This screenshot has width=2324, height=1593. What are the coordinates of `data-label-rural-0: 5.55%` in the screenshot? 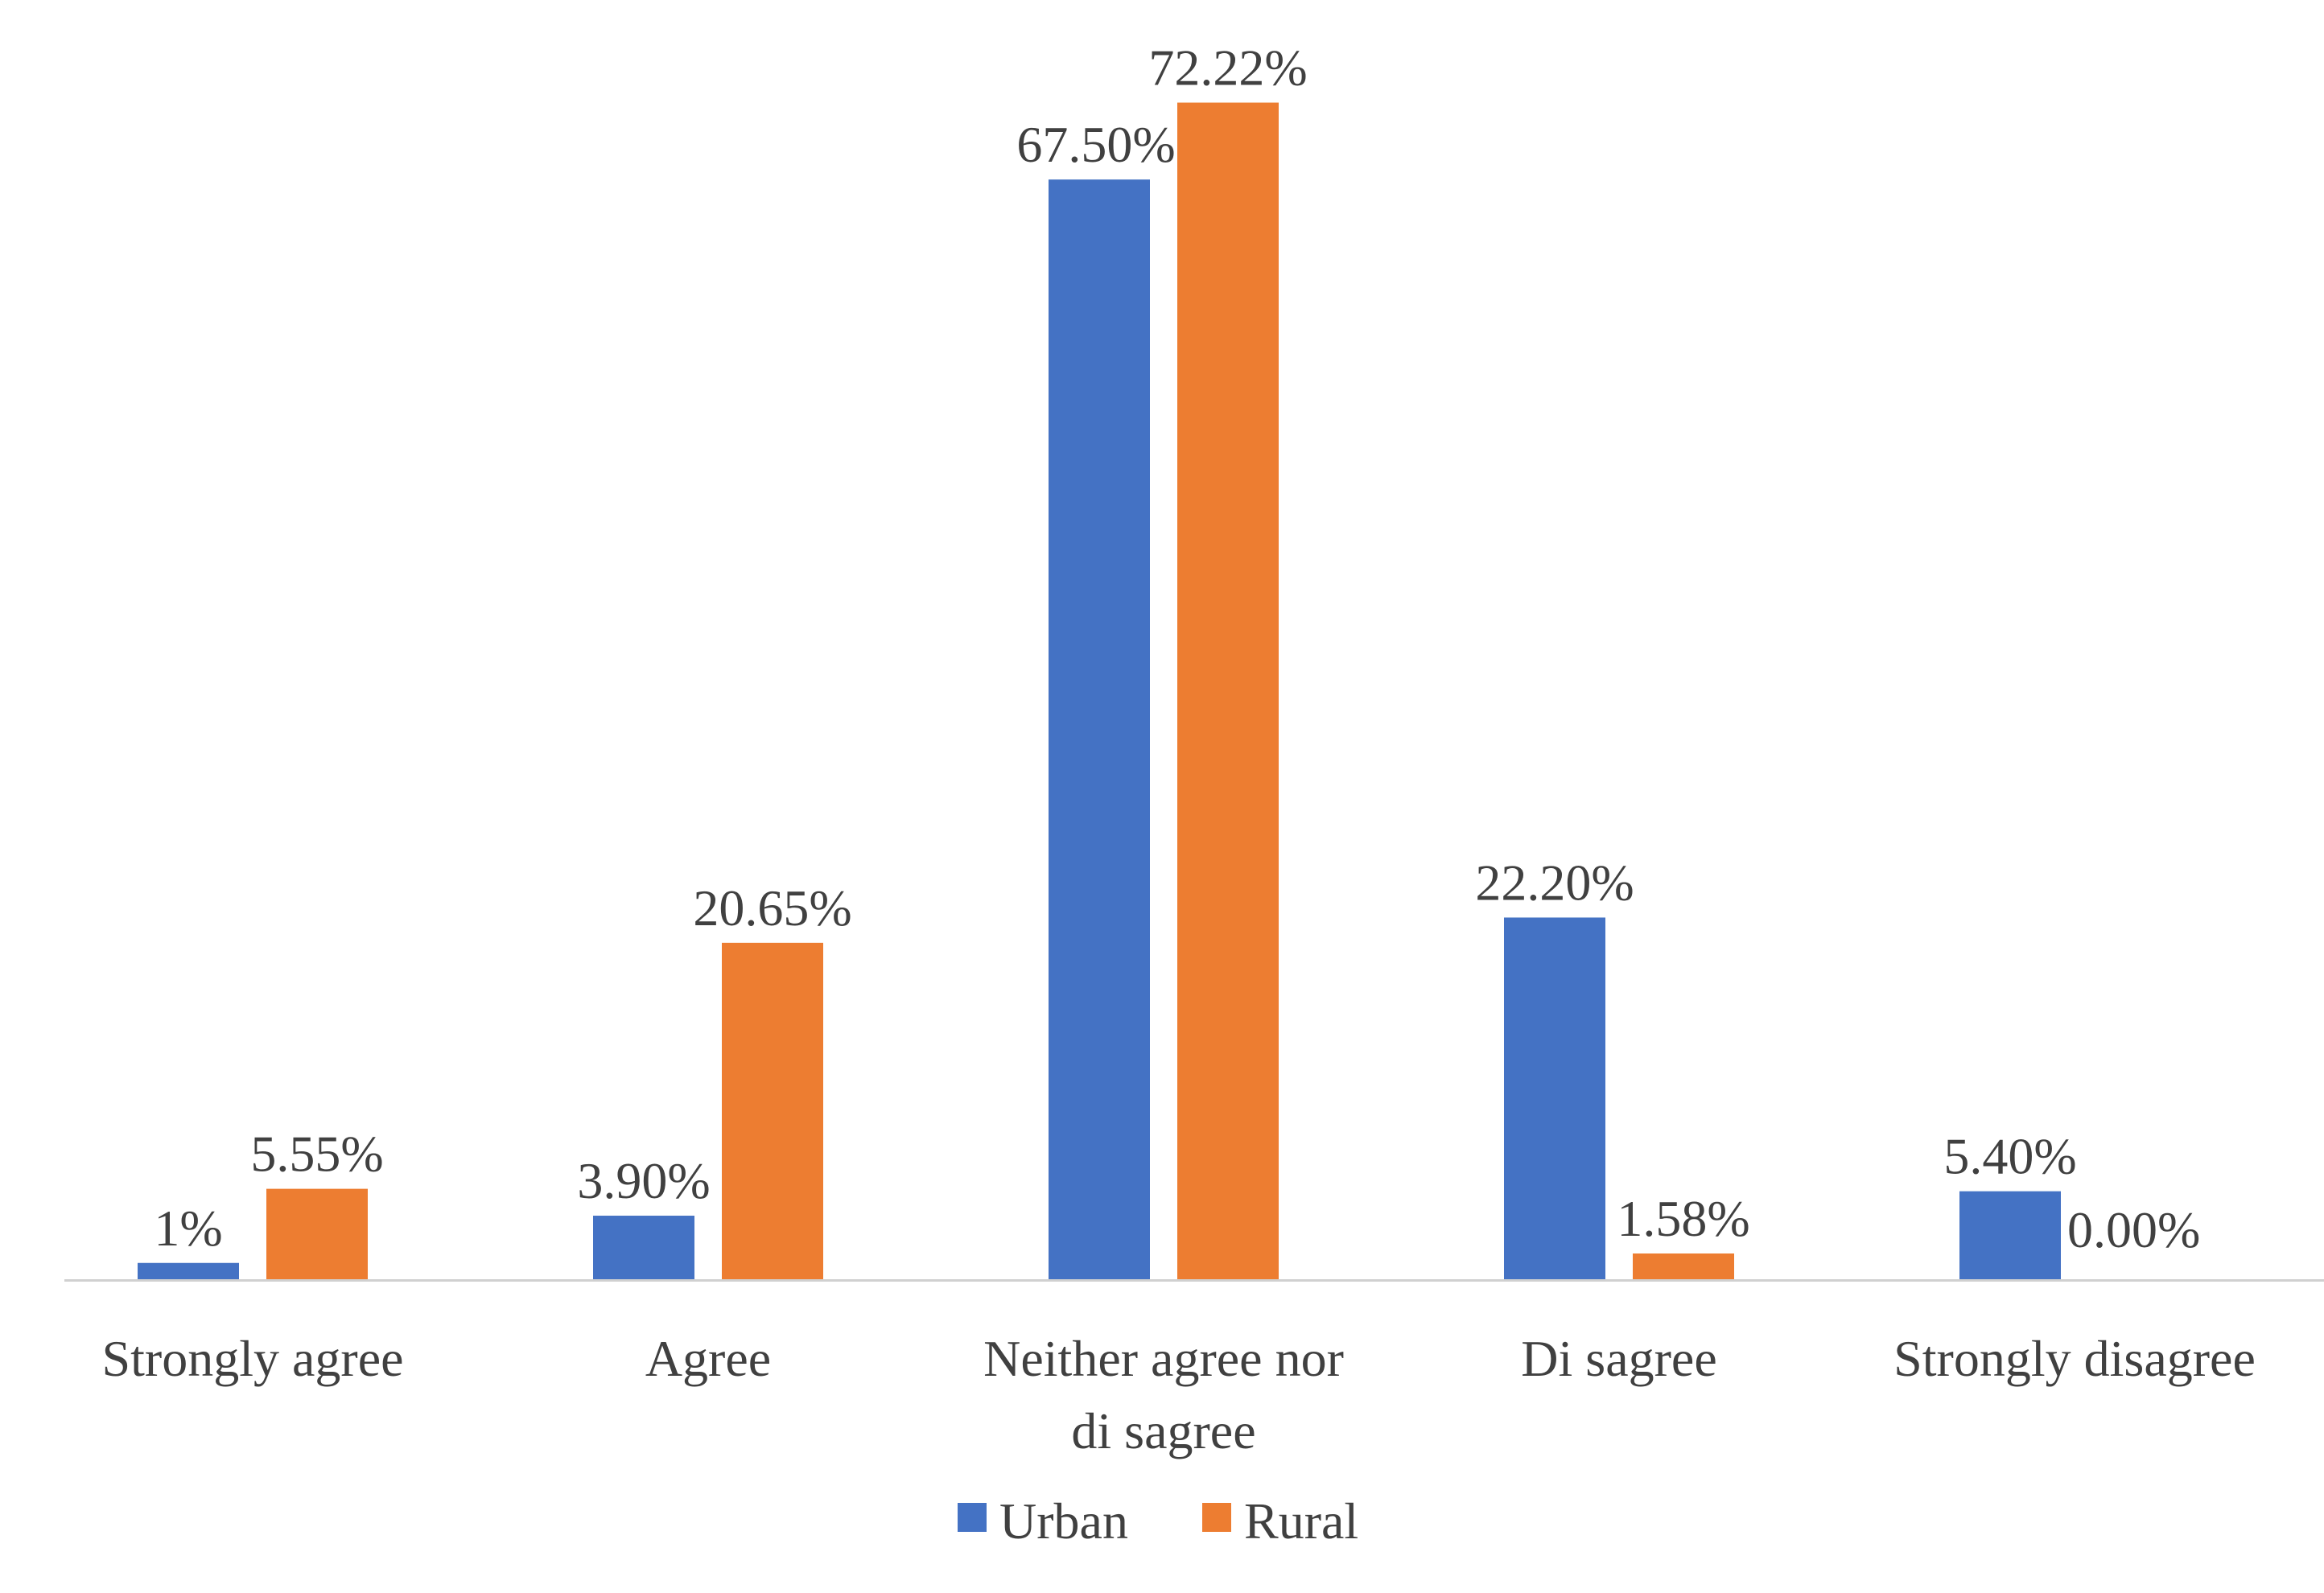 It's located at (316, 1155).